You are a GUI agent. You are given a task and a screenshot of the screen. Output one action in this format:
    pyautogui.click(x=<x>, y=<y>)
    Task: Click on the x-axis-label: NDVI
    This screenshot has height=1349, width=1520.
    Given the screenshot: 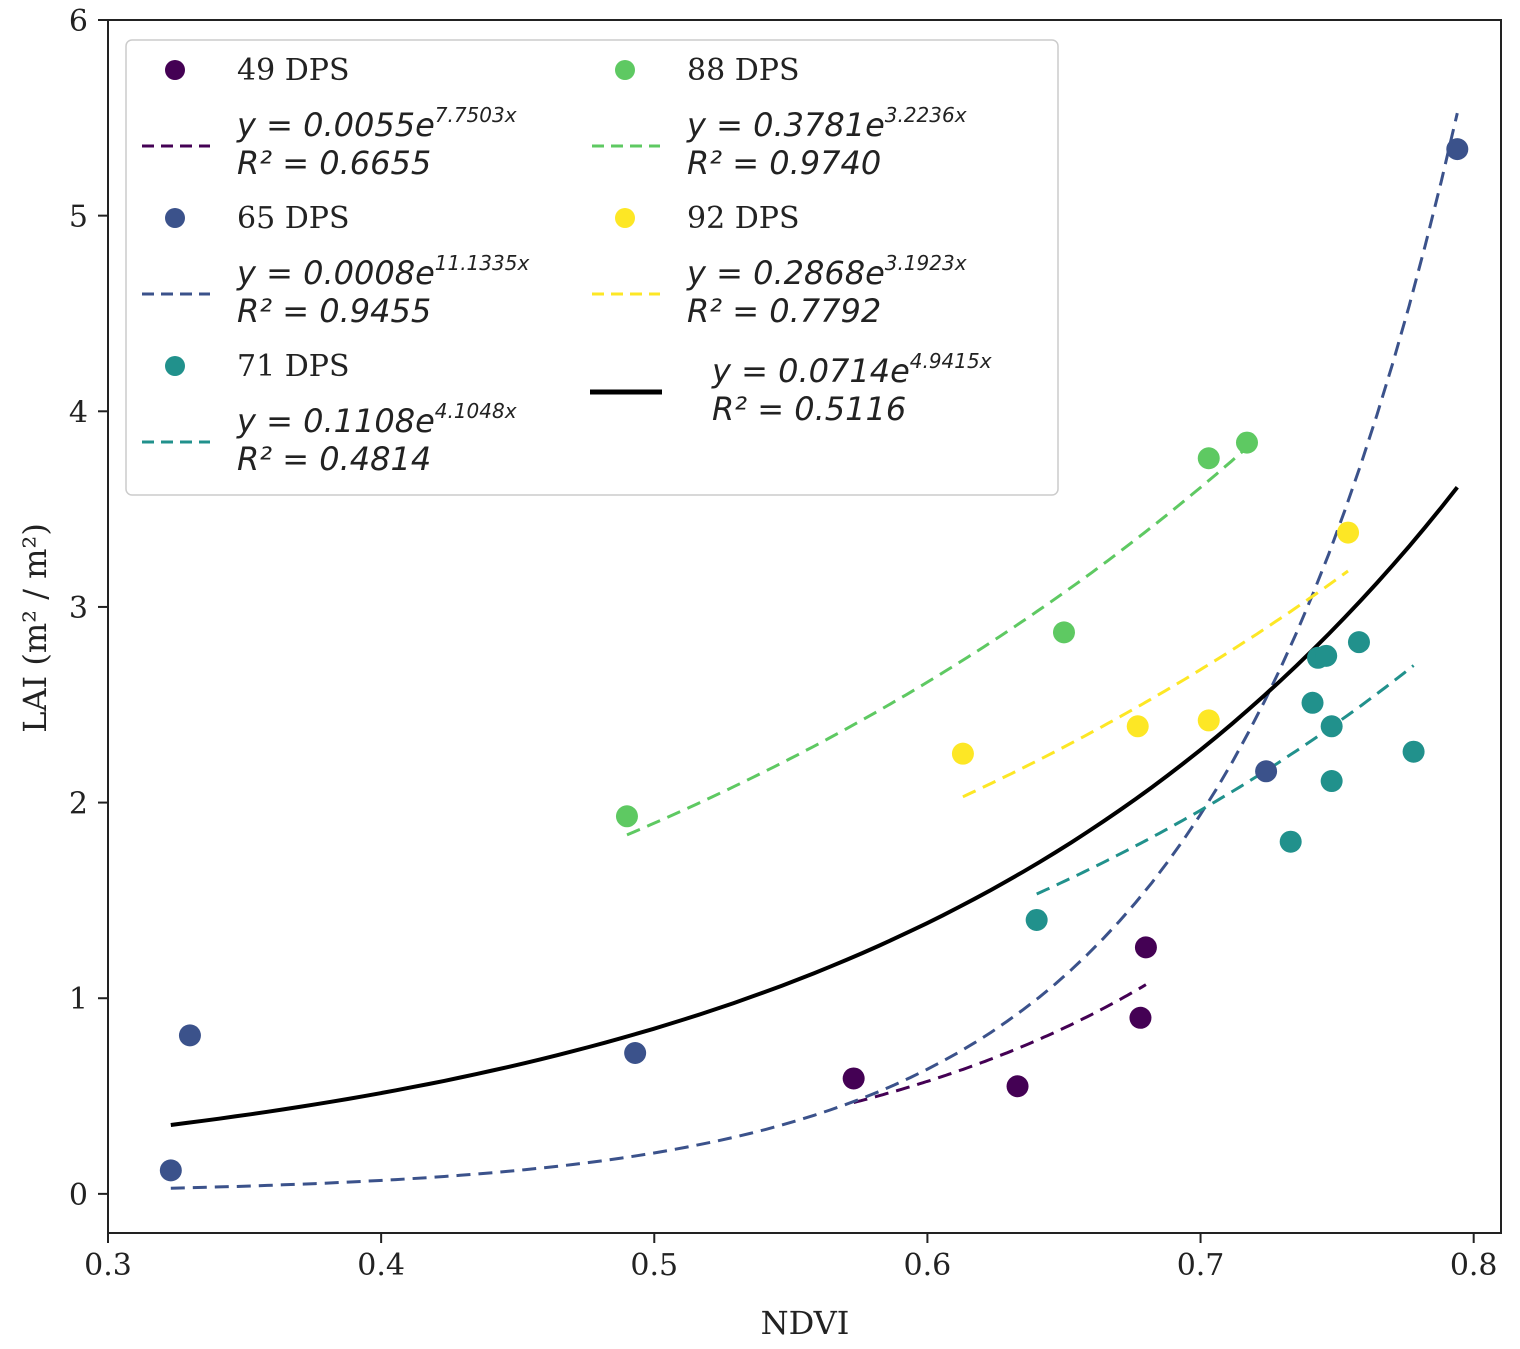 What is the action you would take?
    pyautogui.click(x=805, y=1323)
    